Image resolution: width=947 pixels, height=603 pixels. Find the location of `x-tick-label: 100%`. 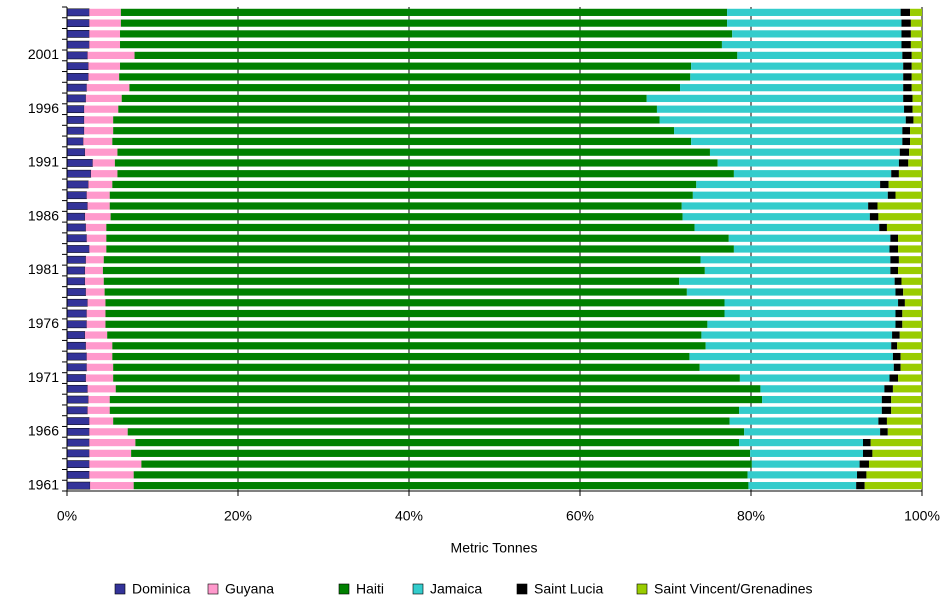

x-tick-label: 100% is located at coordinates (922, 516).